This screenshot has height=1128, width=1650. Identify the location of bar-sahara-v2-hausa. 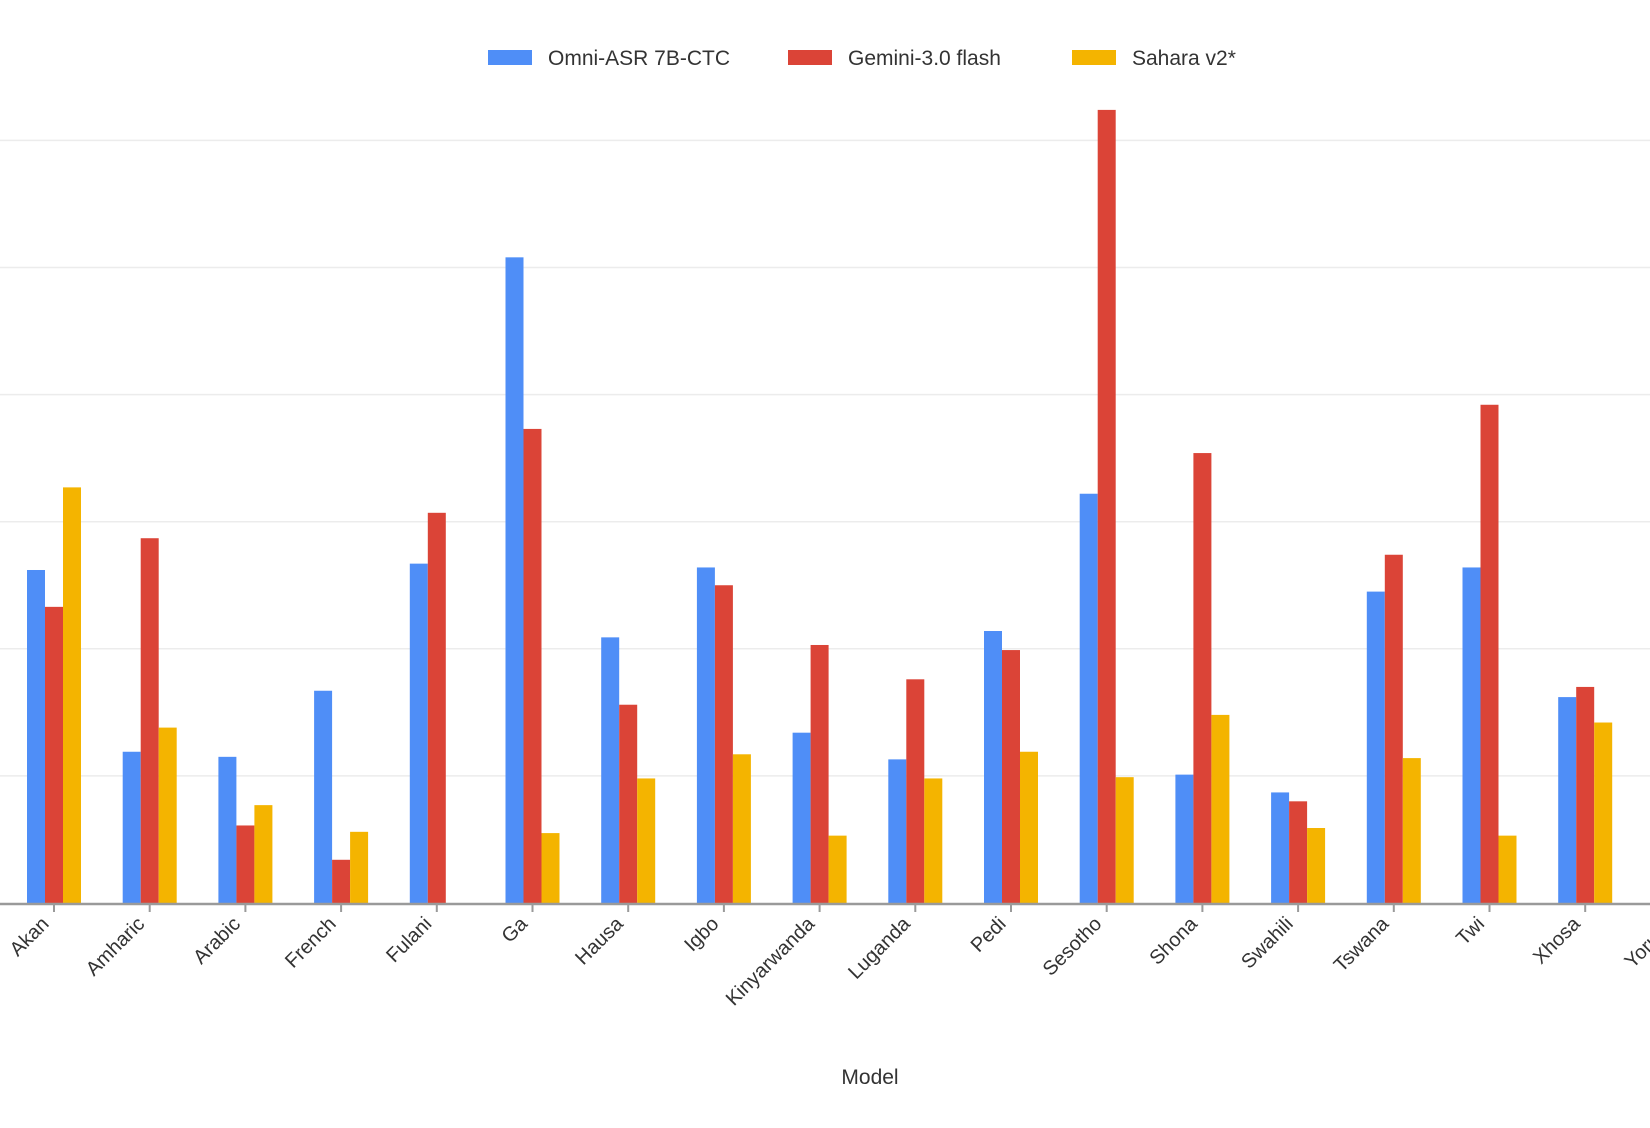
(646, 840).